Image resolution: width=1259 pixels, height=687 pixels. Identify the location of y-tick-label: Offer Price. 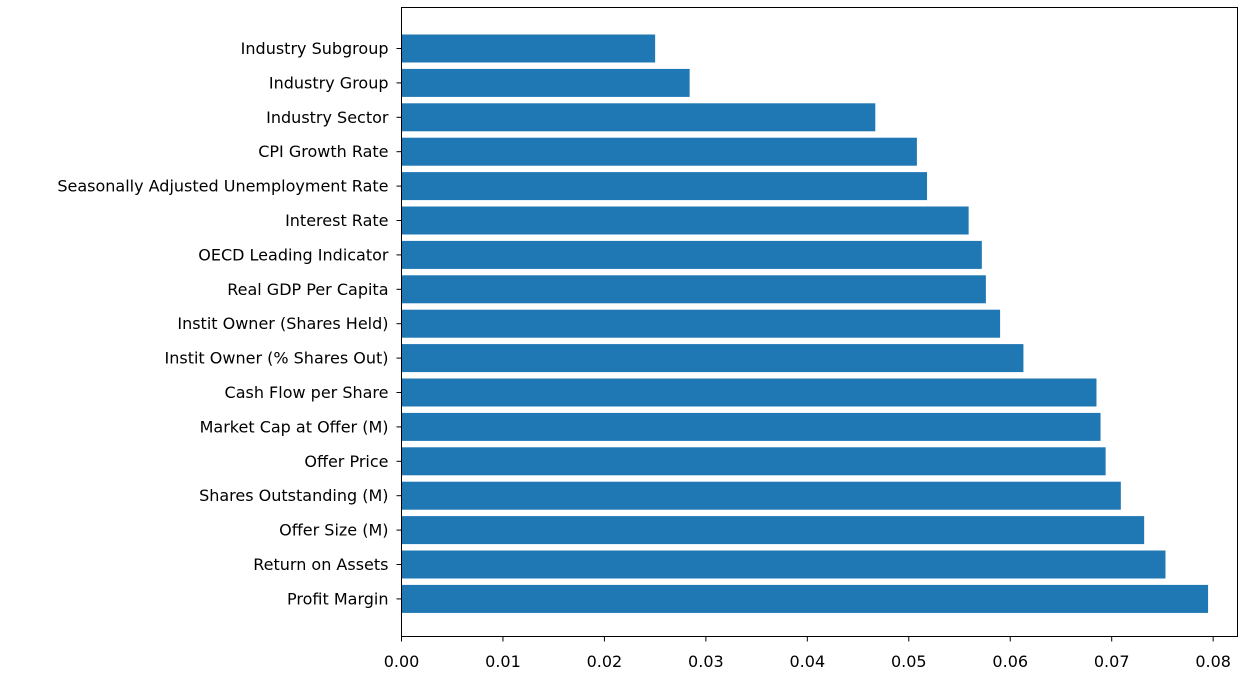
(346, 461).